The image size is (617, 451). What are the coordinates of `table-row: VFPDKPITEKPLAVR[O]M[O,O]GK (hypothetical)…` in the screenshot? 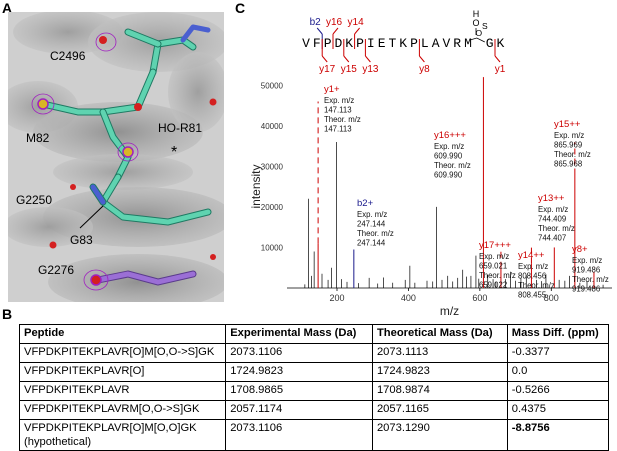 It's located at (314, 435).